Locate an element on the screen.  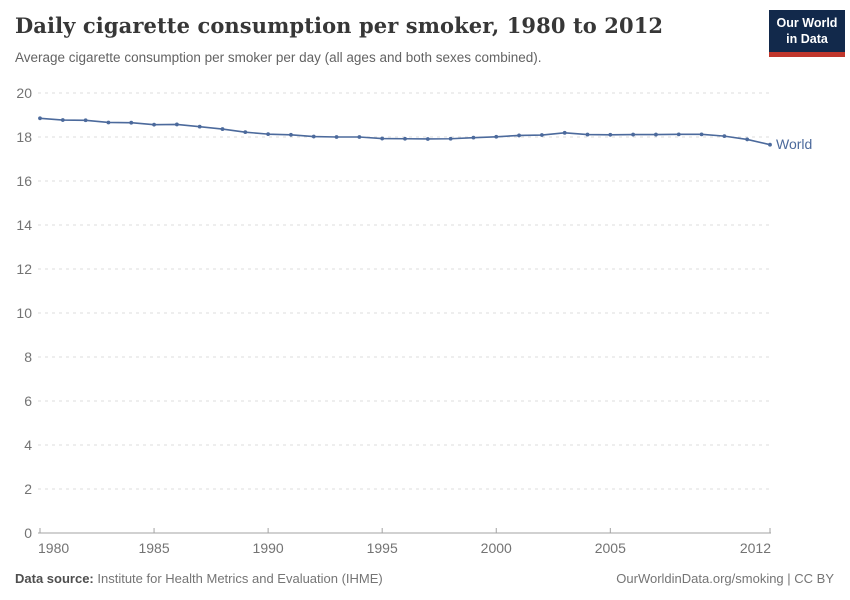
y-tick-label-18: 18 is located at coordinates (24, 137).